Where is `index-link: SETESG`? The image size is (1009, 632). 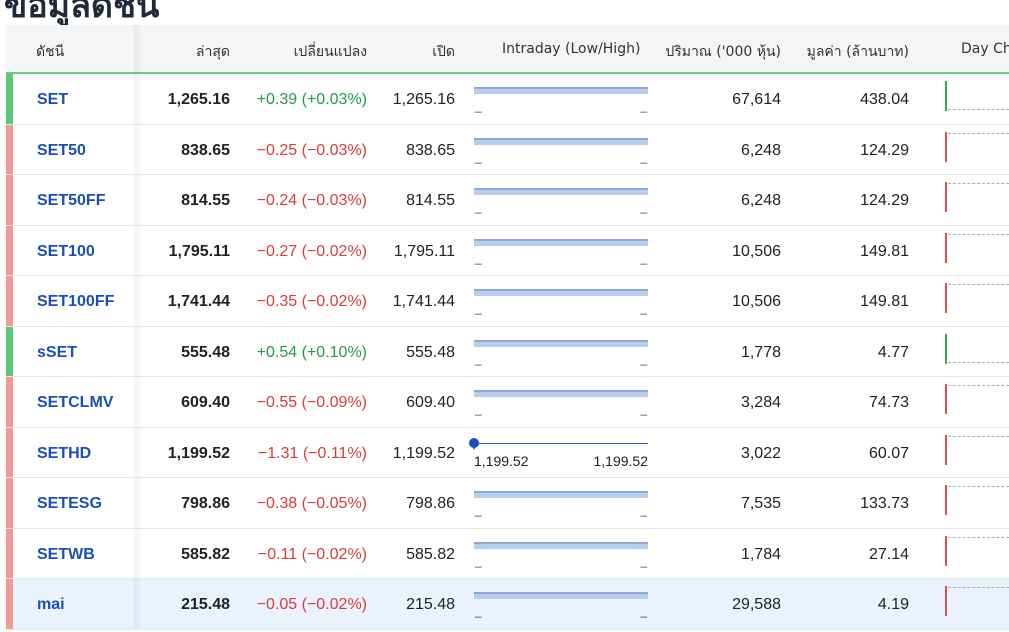 index-link: SETESG is located at coordinates (69, 503).